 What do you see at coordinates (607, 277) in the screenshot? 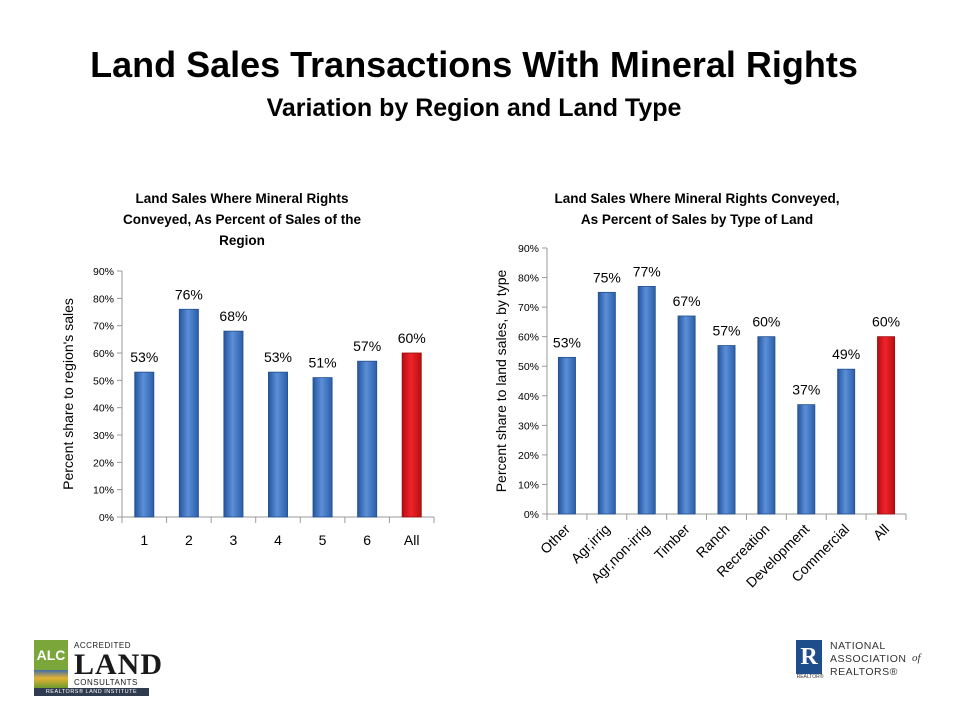
I see `data-label: 75%` at bounding box center [607, 277].